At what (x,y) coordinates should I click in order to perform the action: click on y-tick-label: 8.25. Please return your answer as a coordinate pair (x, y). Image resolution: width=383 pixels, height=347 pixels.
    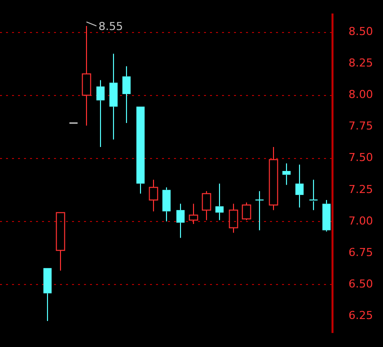
    Looking at the image, I should click on (361, 63).